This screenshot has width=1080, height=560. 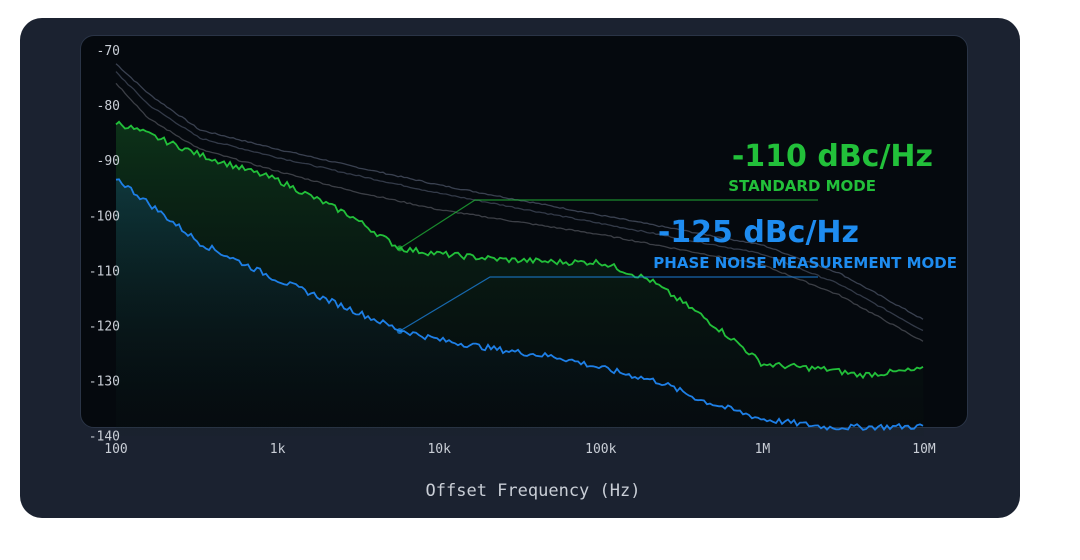 I want to click on y-tick-label: -80, so click(x=108, y=106).